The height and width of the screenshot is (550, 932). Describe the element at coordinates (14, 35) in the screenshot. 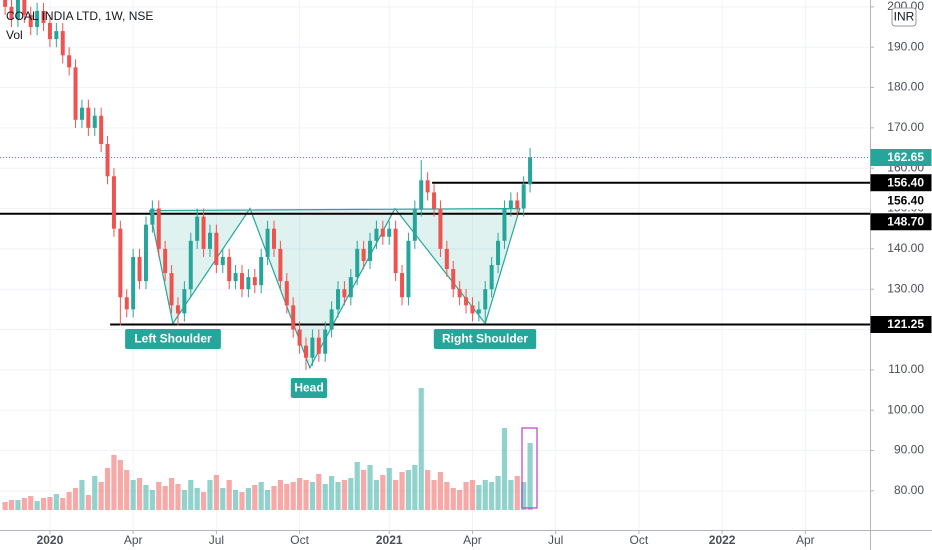

I see `volume-label: Vol` at that location.